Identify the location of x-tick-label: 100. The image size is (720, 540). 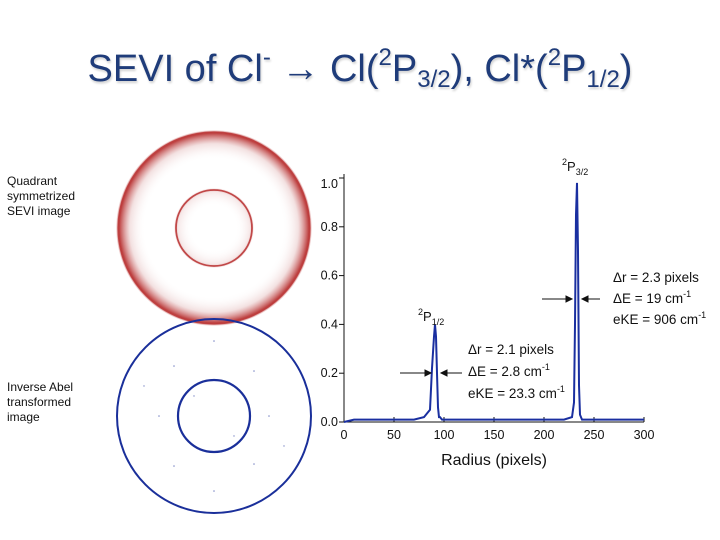
(444, 435).